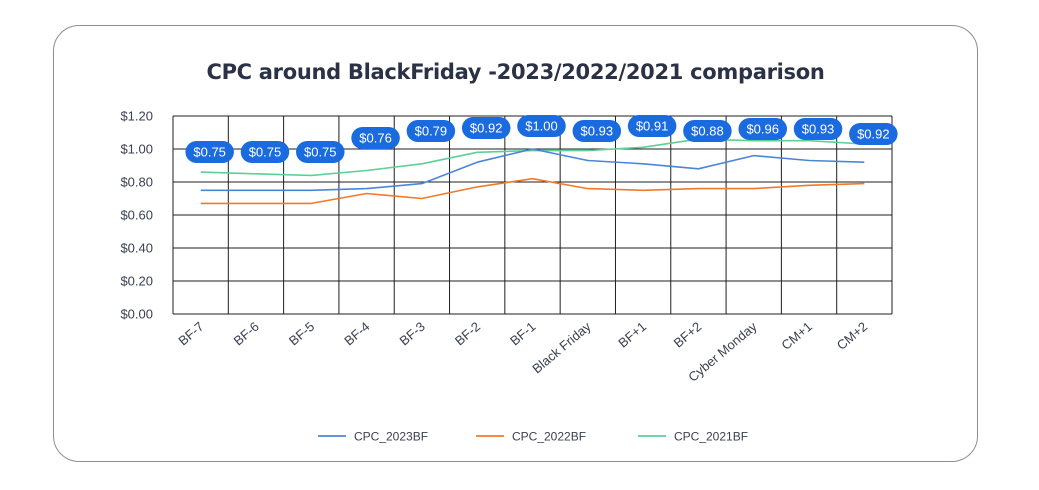 Image resolution: width=1039 pixels, height=490 pixels. I want to click on data-label: $0.88, so click(707, 131).